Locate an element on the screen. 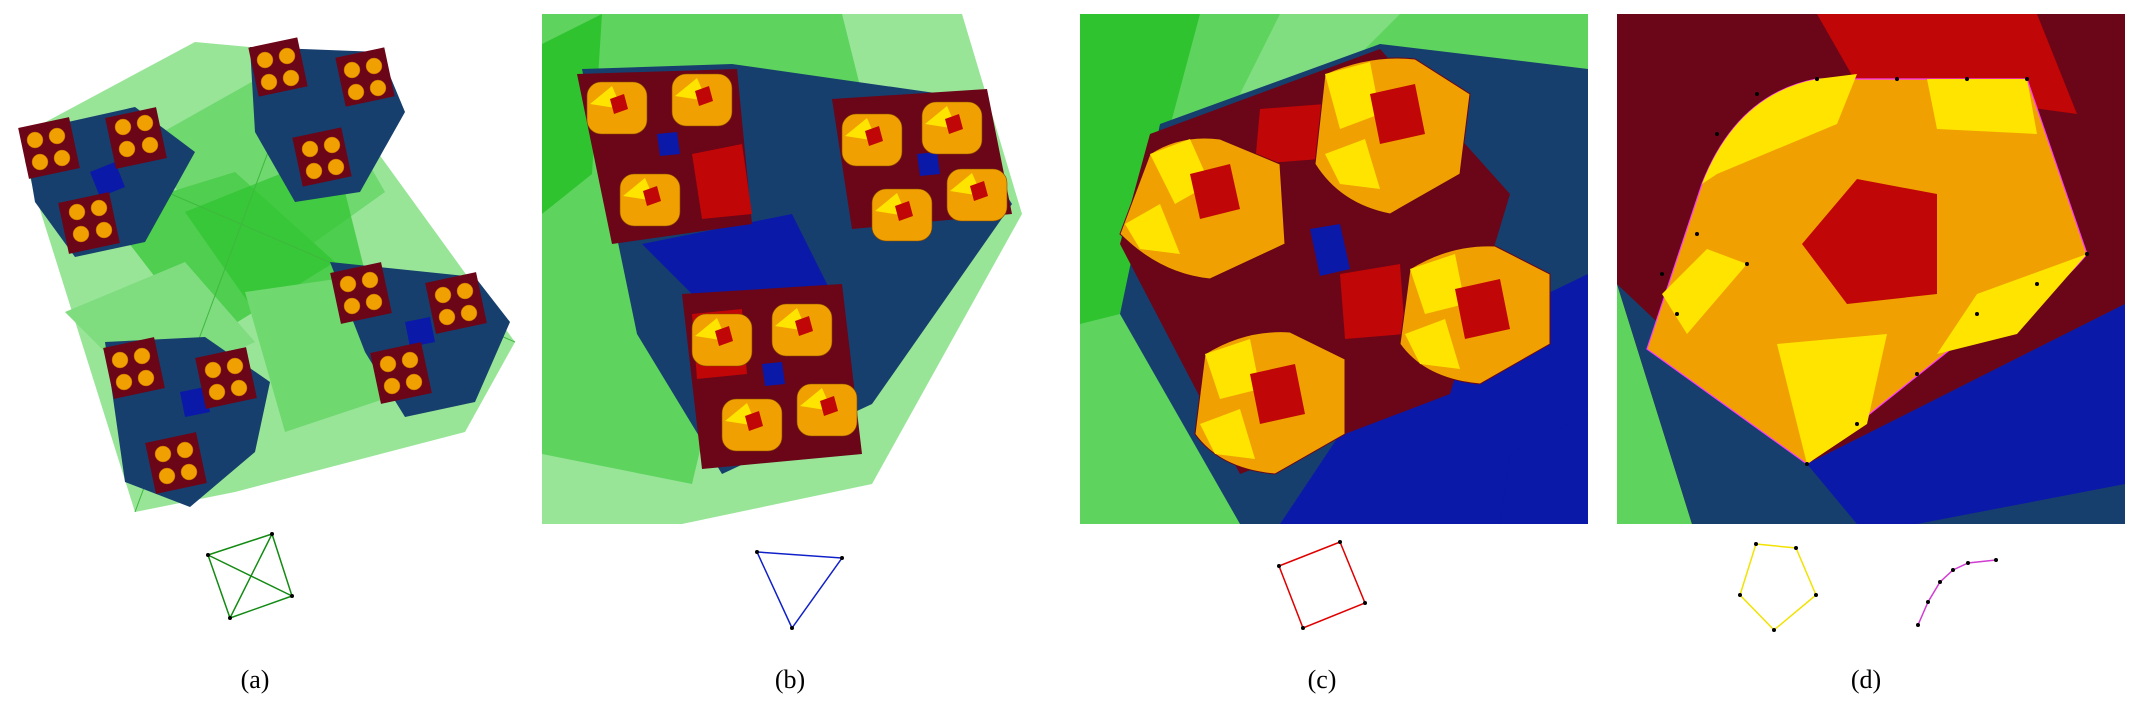  curve-path-icon is located at coordinates (1957, 592).